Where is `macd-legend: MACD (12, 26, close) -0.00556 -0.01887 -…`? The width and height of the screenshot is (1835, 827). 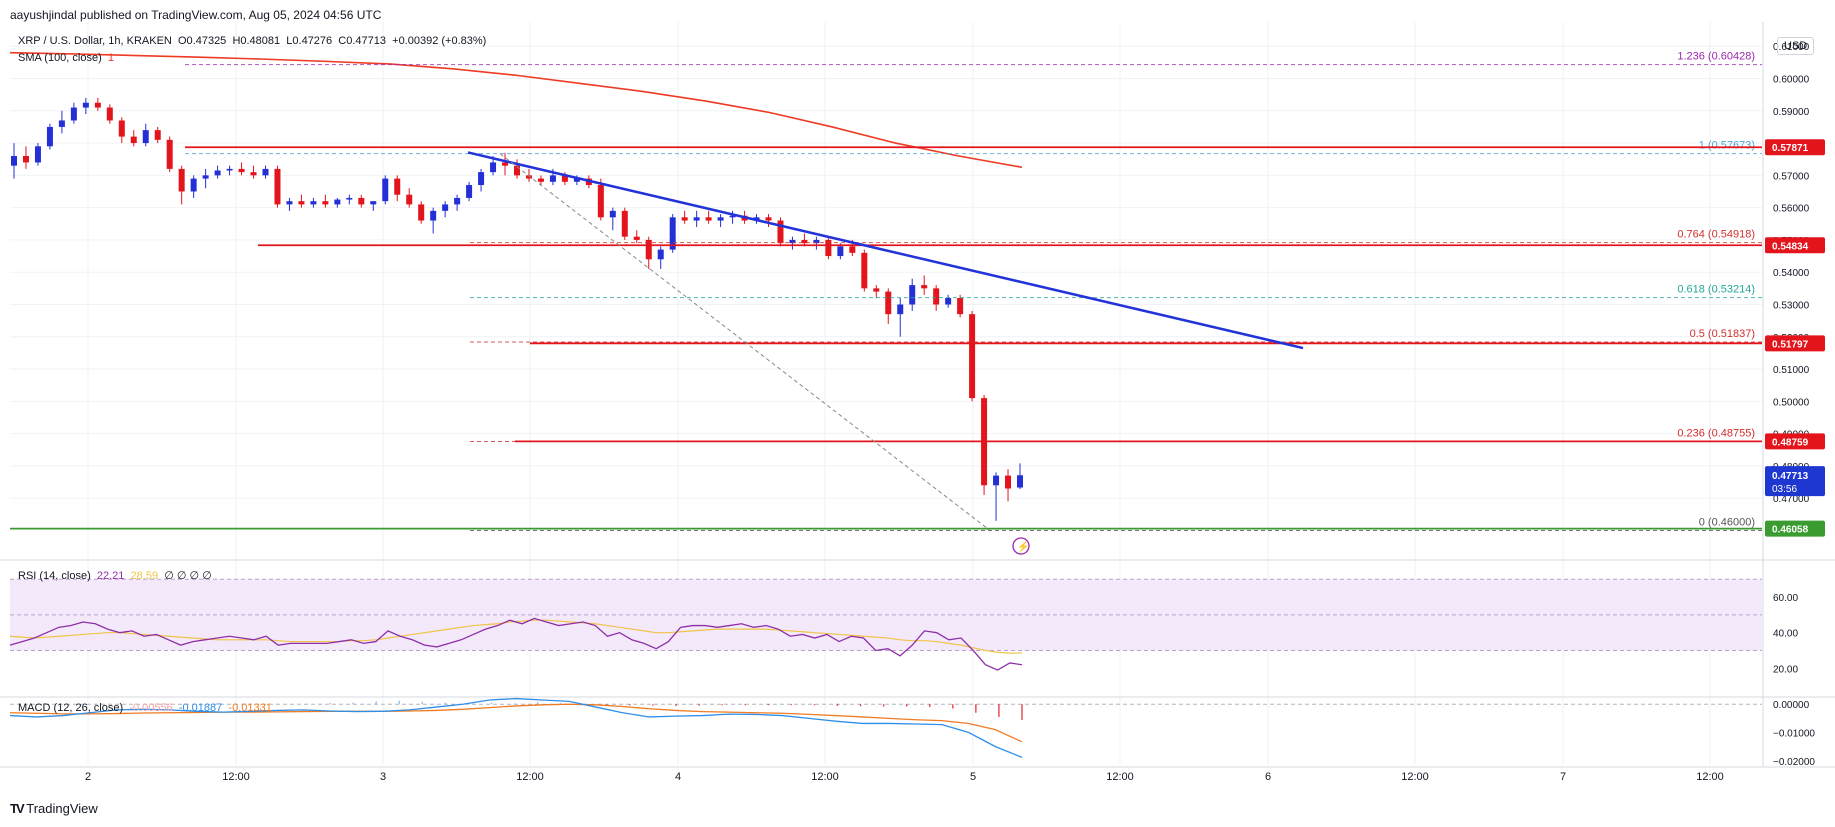 macd-legend: MACD (12, 26, close) -0.00556 -0.01887 -… is located at coordinates (145, 708).